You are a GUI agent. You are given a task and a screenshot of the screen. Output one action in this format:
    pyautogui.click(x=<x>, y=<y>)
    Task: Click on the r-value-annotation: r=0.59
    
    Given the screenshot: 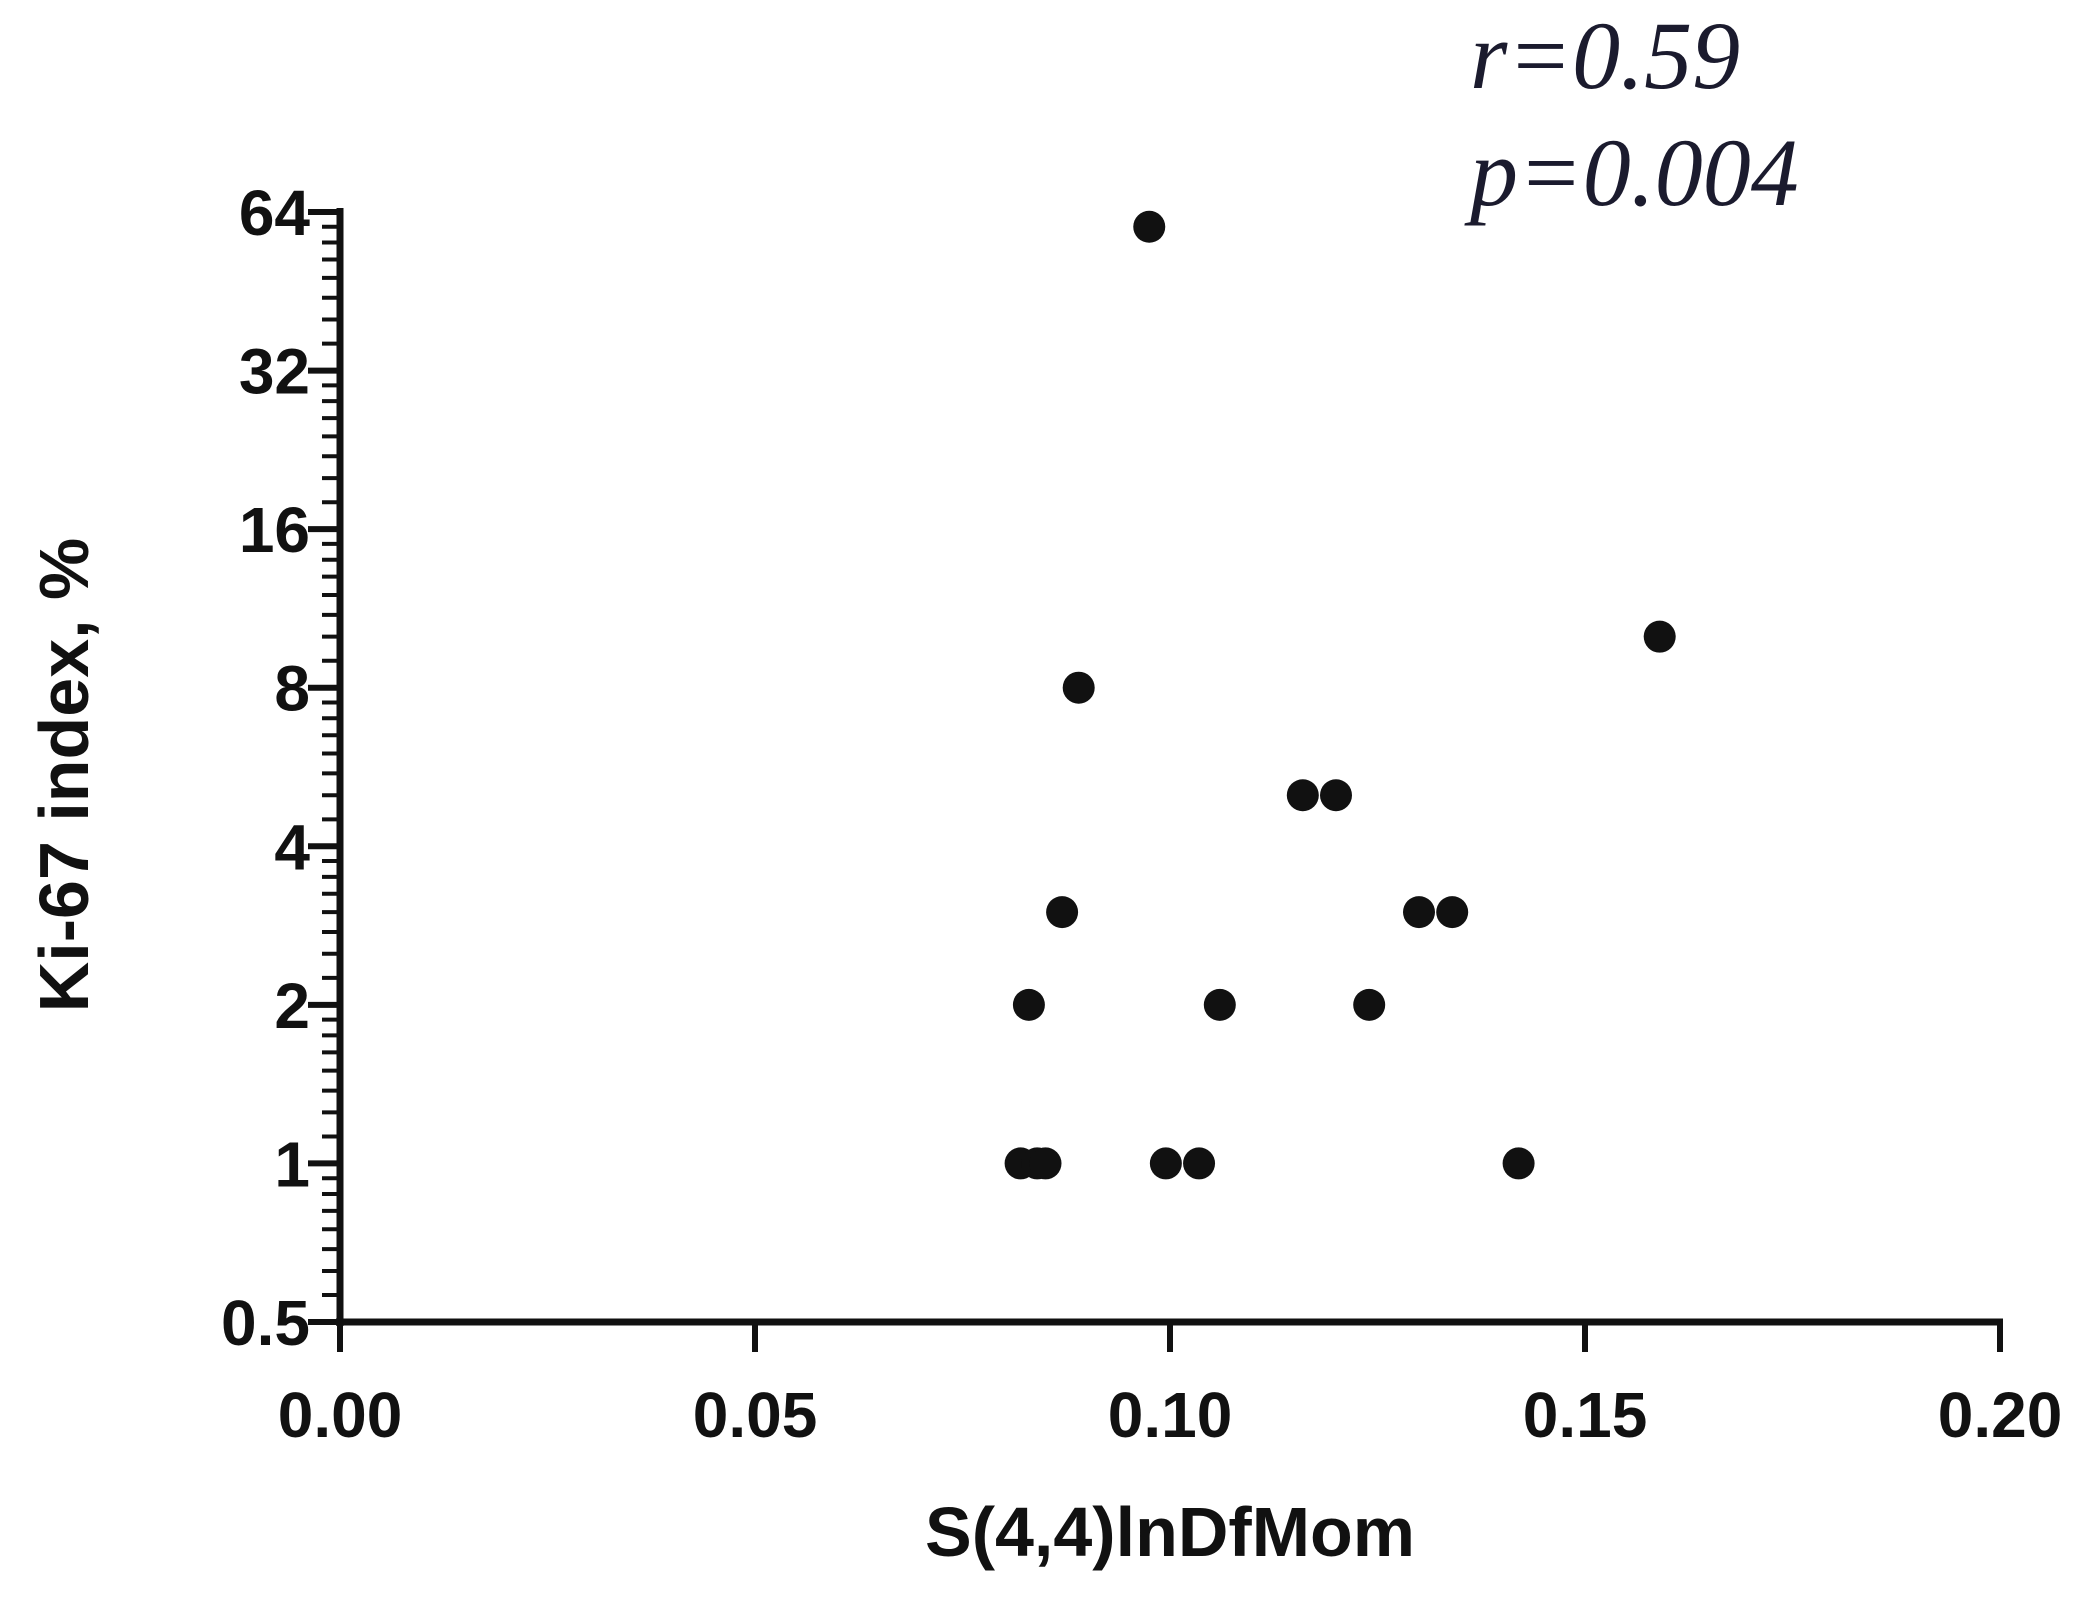 What is the action you would take?
    pyautogui.click(x=1605, y=55)
    